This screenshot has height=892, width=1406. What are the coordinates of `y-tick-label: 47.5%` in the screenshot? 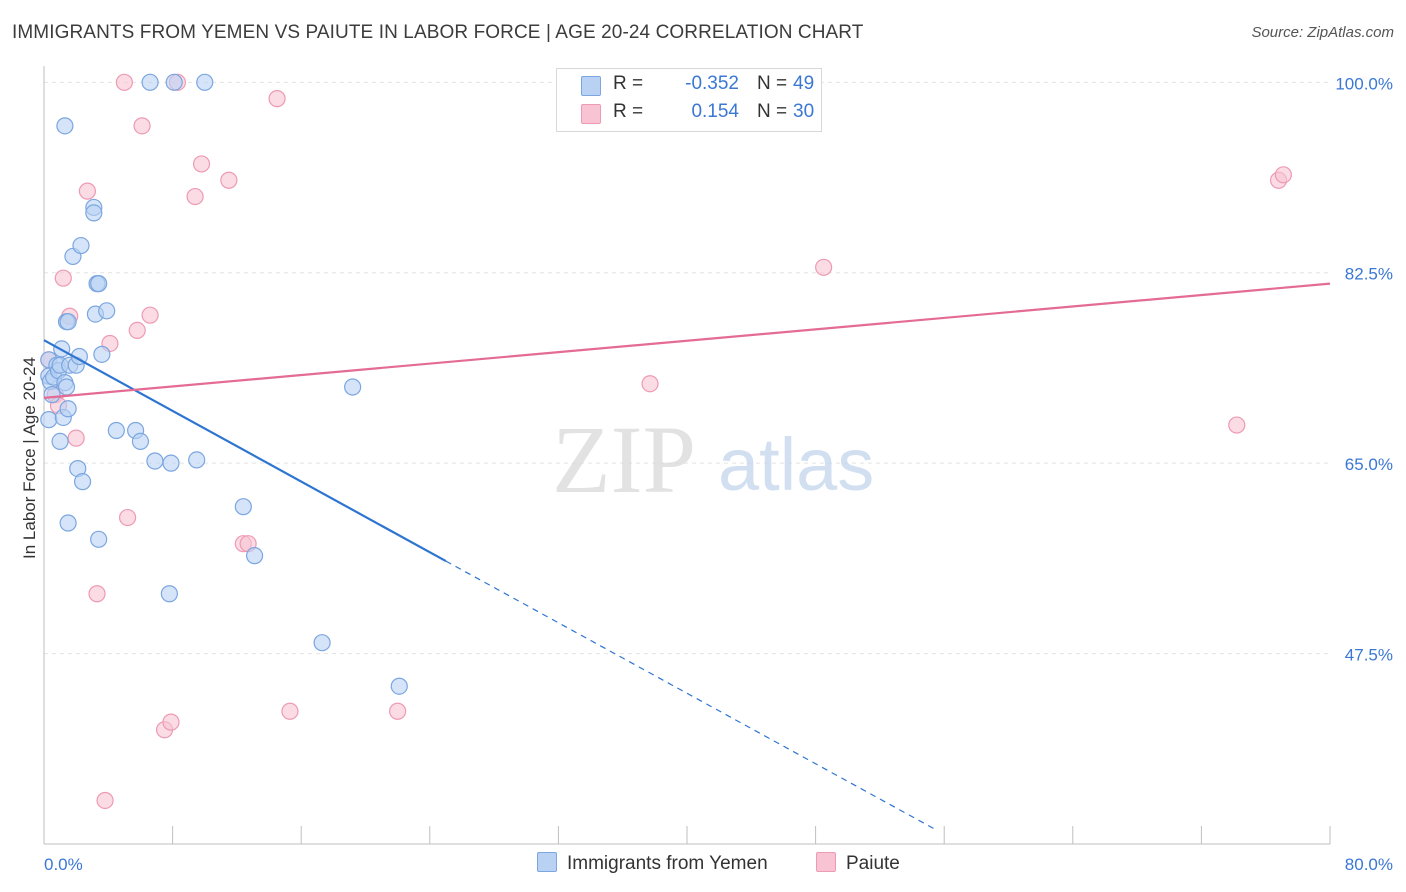 It's located at (1369, 655).